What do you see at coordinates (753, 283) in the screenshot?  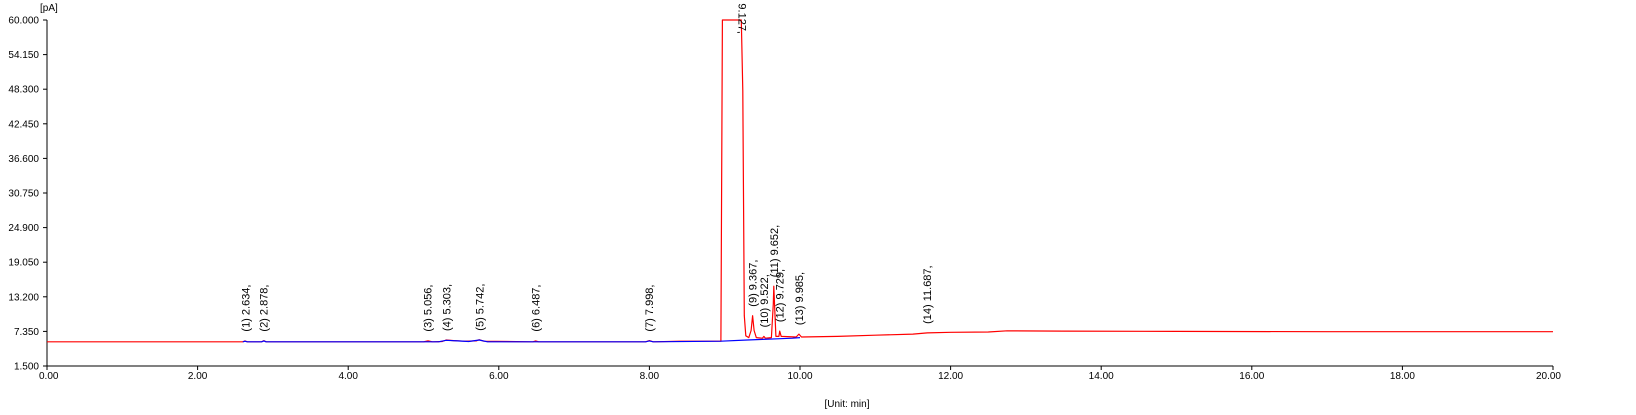 I see `peak-label: (9) 9.367,` at bounding box center [753, 283].